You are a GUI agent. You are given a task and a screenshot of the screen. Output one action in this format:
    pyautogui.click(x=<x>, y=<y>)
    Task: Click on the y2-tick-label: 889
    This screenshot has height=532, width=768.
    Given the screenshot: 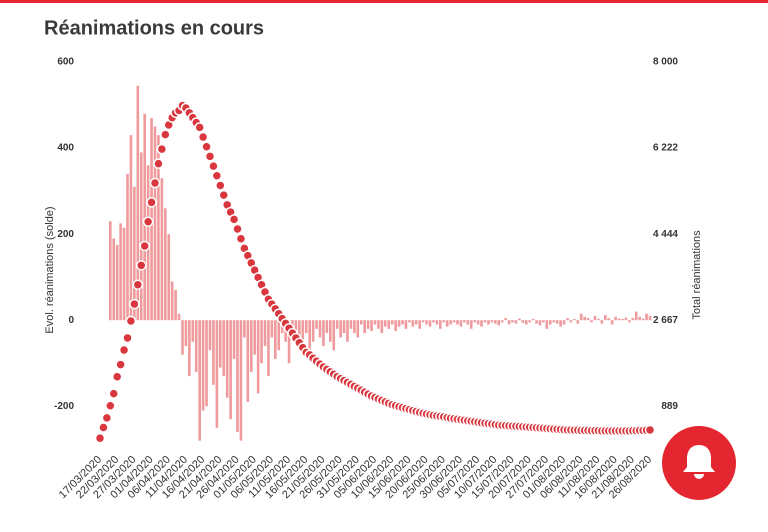 What is the action you would take?
    pyautogui.click(x=669, y=406)
    